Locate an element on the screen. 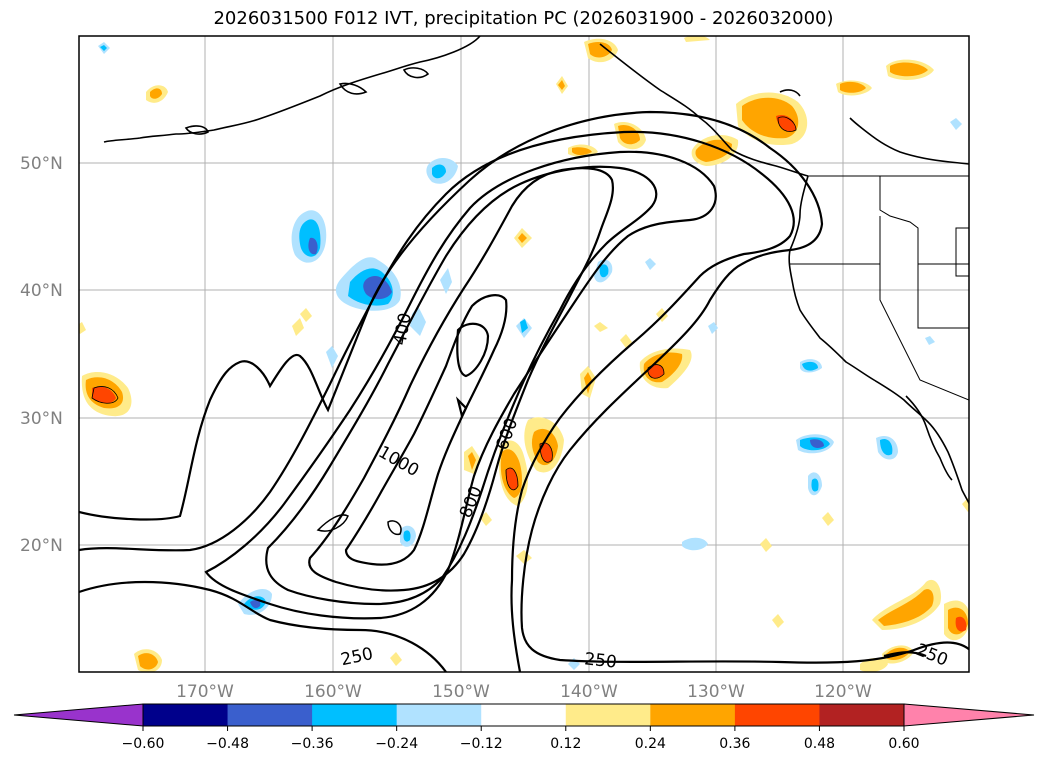 The width and height of the screenshot is (1047, 765). alaska-coast is located at coordinates (292, 89).